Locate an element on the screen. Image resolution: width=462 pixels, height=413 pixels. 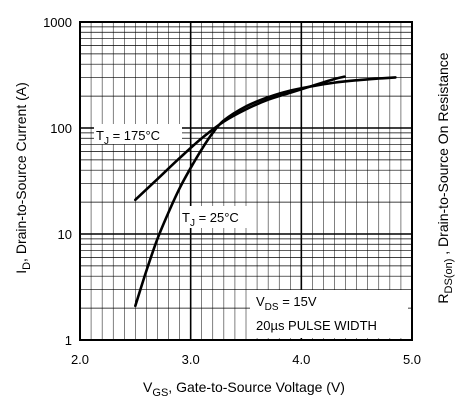
label-25-rest: = 25°C is located at coordinates (217, 217).